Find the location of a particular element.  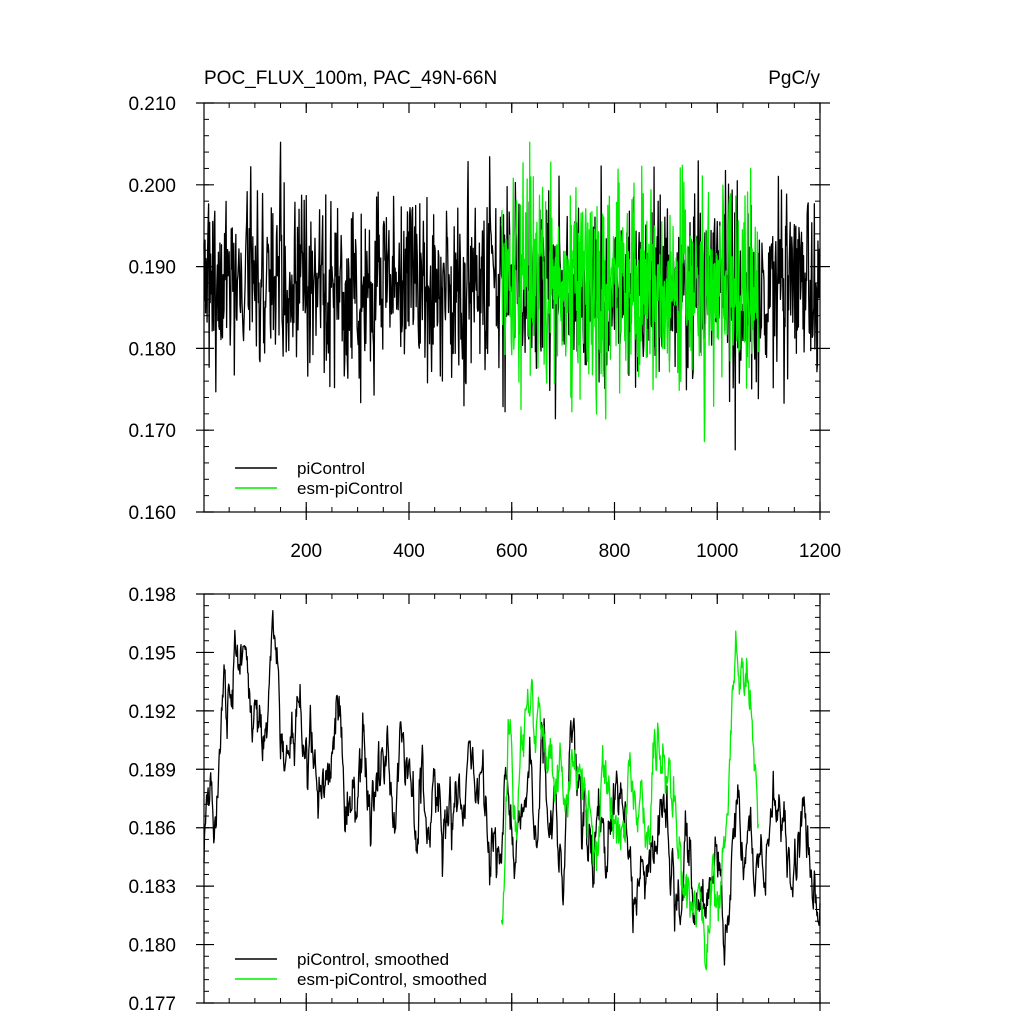

y-tick-label: 0.189 is located at coordinates (152, 770).